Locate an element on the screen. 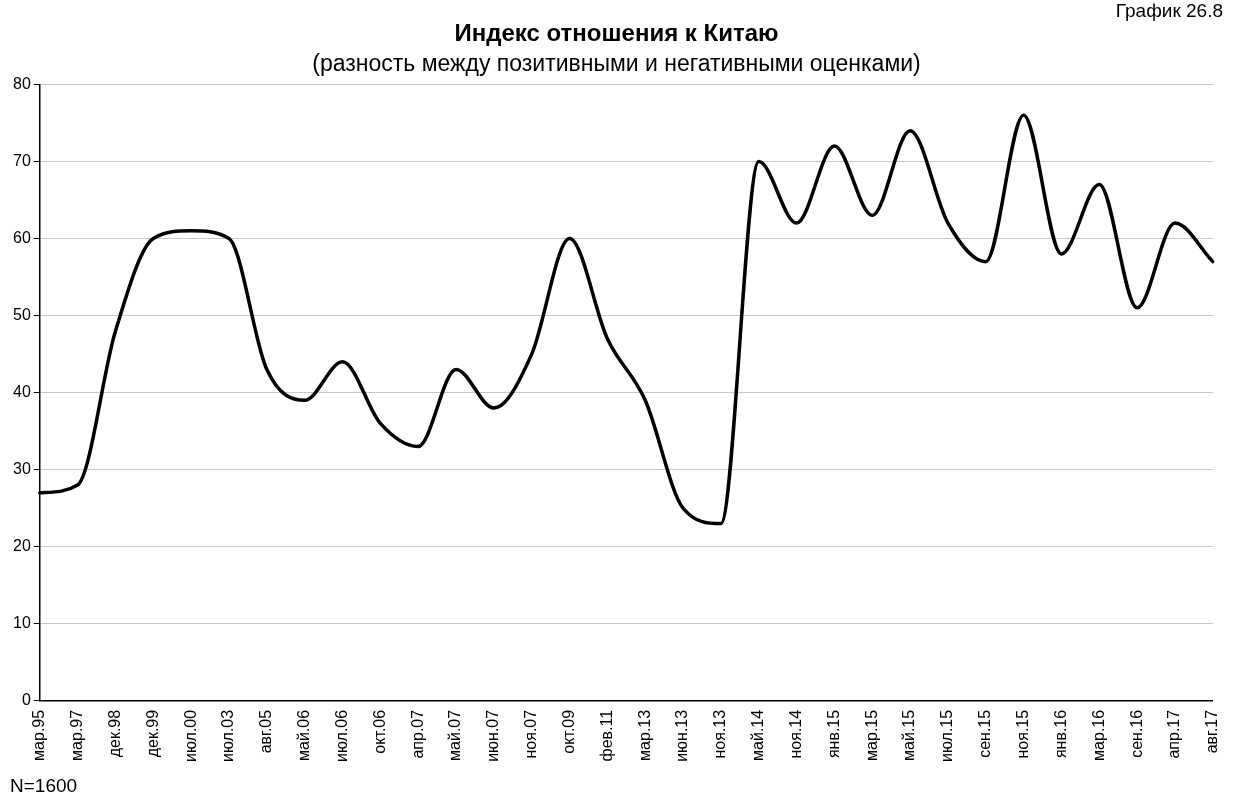 The height and width of the screenshot is (805, 1235). x-tick-label: мар.97 is located at coordinates (77, 735).